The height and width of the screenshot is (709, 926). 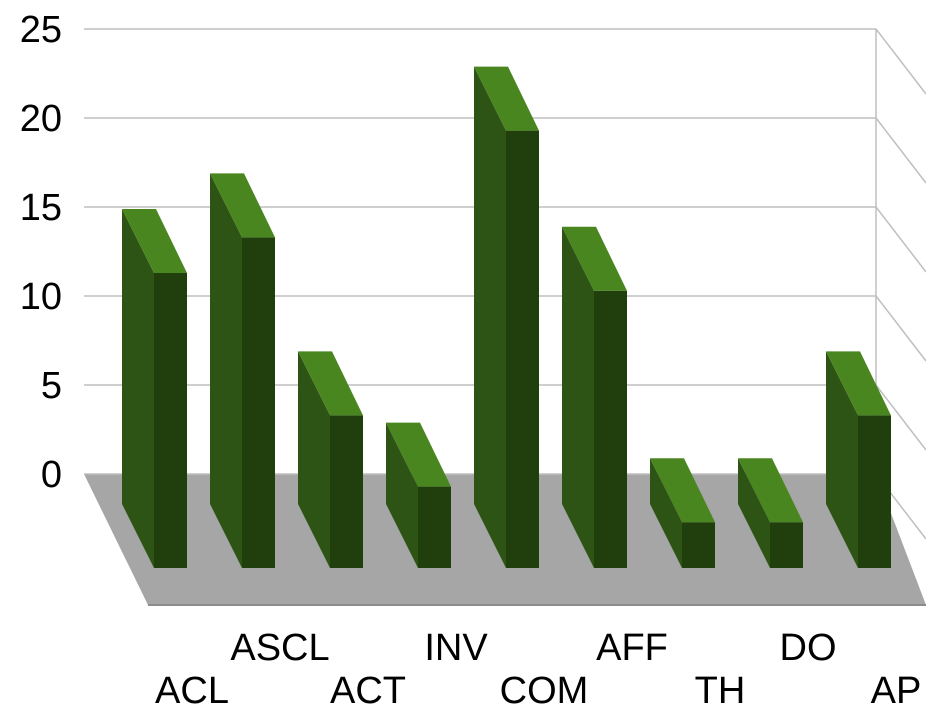 What do you see at coordinates (456, 648) in the screenshot?
I see `x-tick-label: INV` at bounding box center [456, 648].